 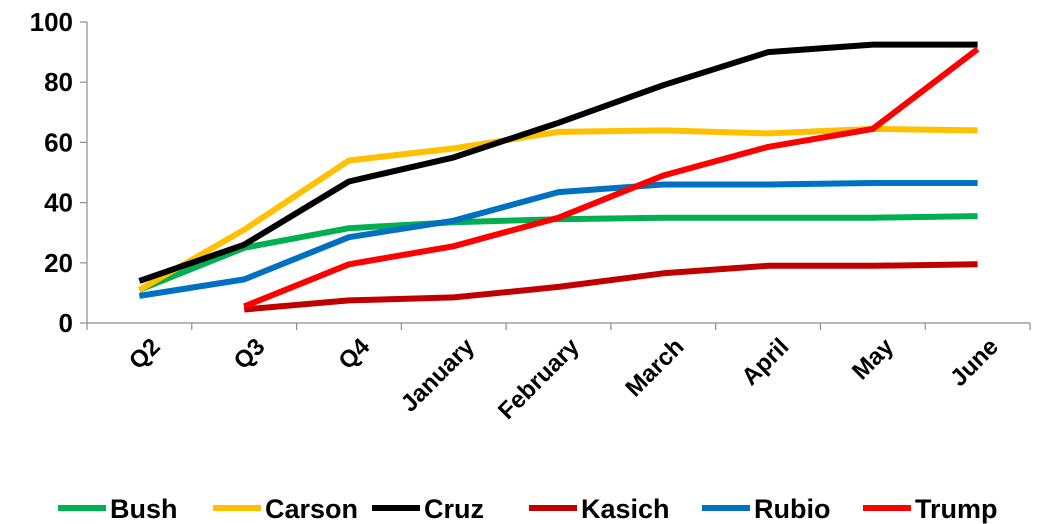 What do you see at coordinates (539, 379) in the screenshot?
I see `x-category-label: February` at bounding box center [539, 379].